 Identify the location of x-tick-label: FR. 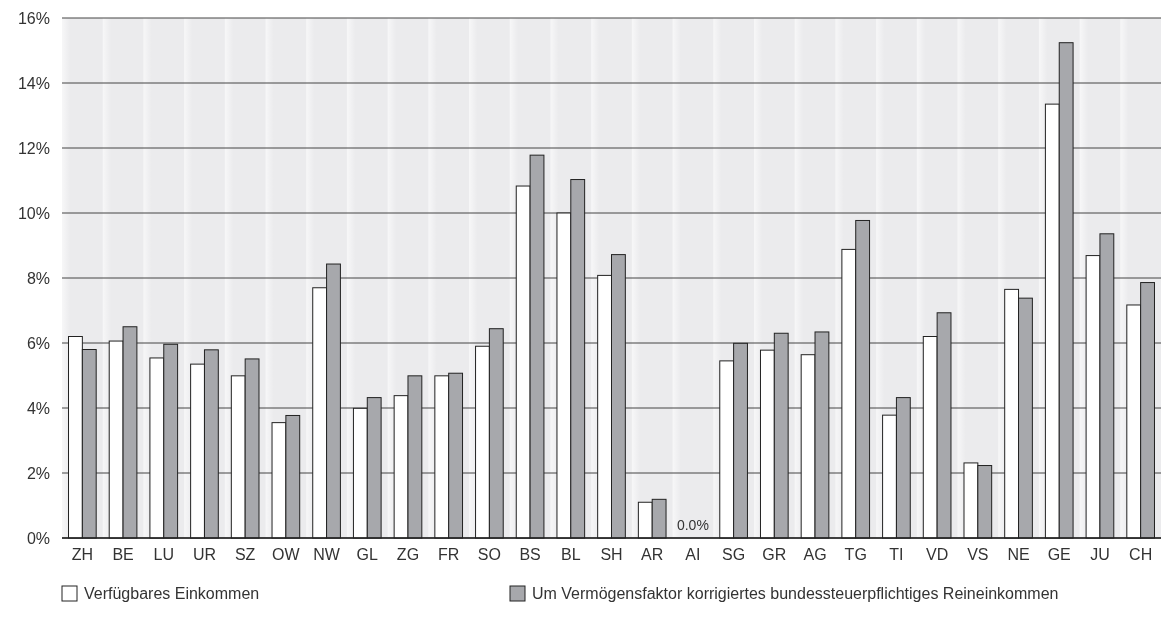
(449, 554).